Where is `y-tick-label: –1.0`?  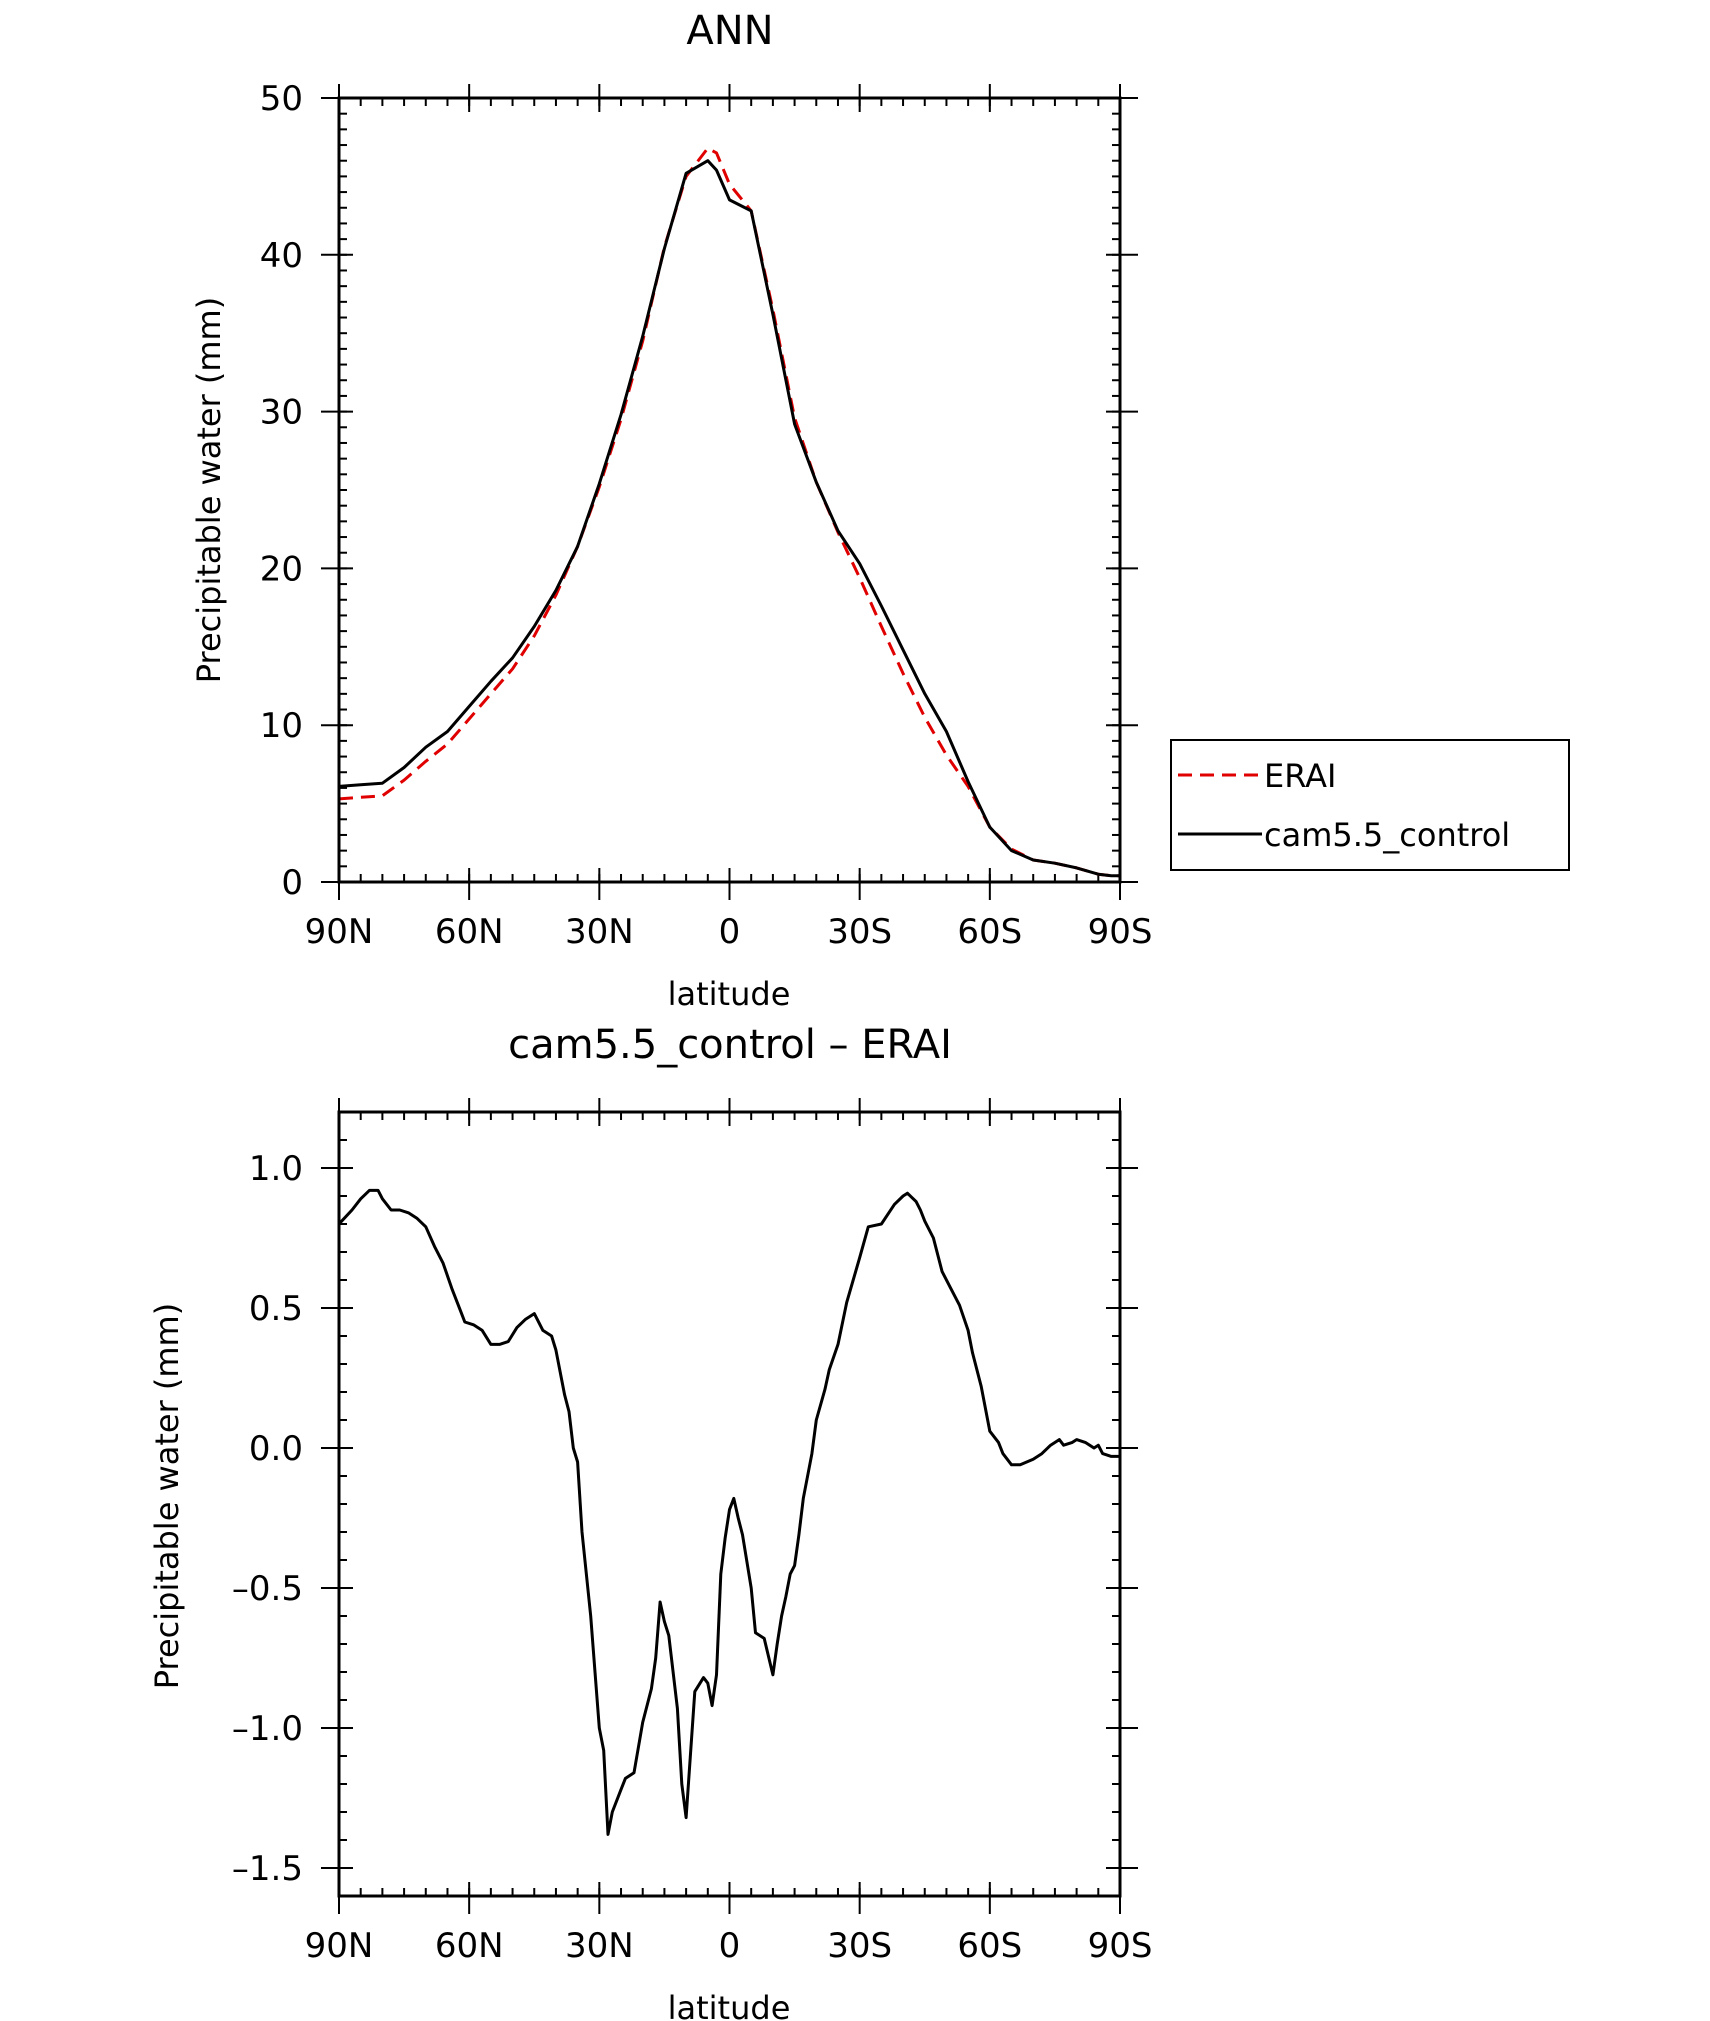 y-tick-label: –1.0 is located at coordinates (267, 1729).